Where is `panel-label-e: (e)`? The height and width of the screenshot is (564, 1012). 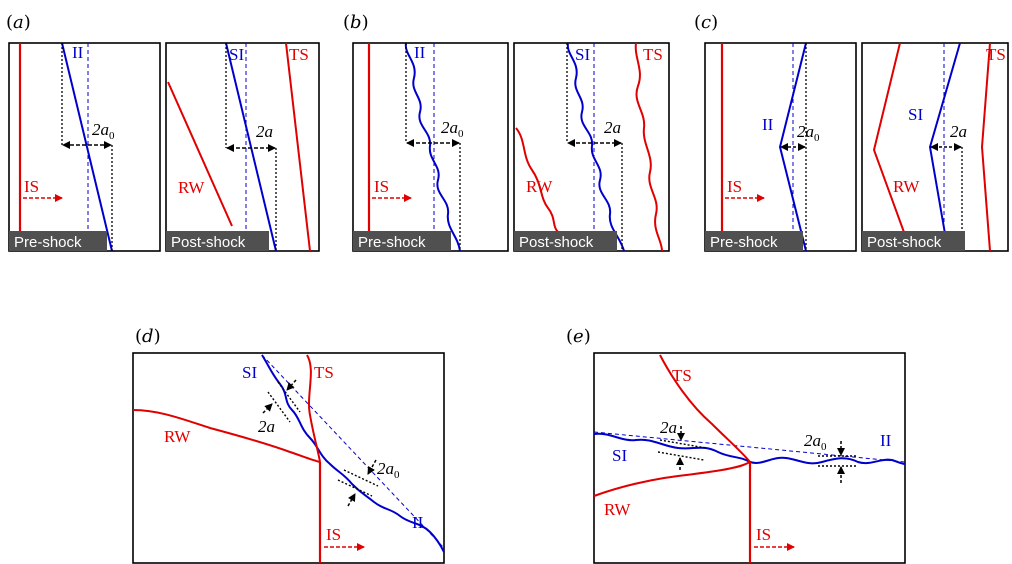 panel-label-e: (e) is located at coordinates (578, 336).